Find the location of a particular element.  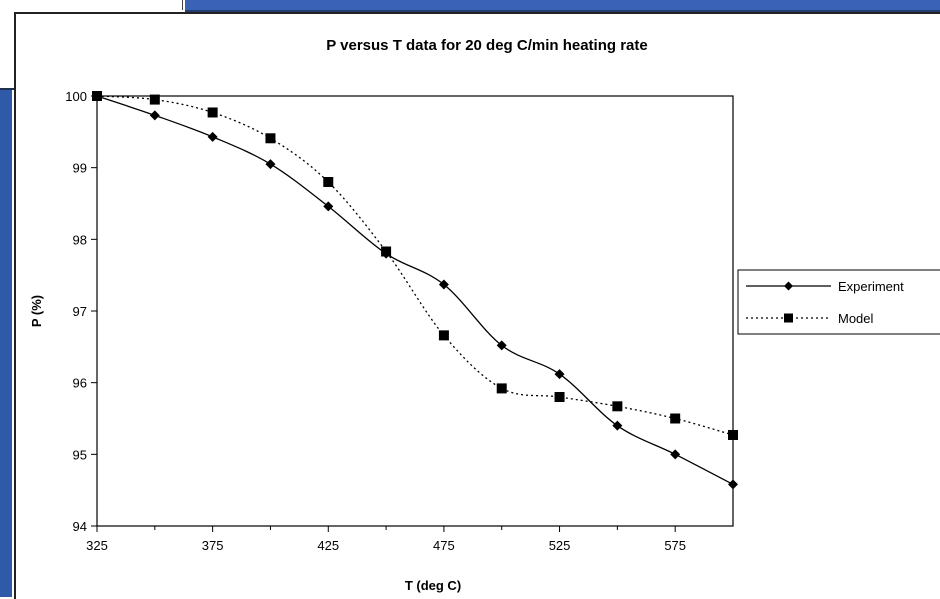

legend-model-marker is located at coordinates (788, 318).